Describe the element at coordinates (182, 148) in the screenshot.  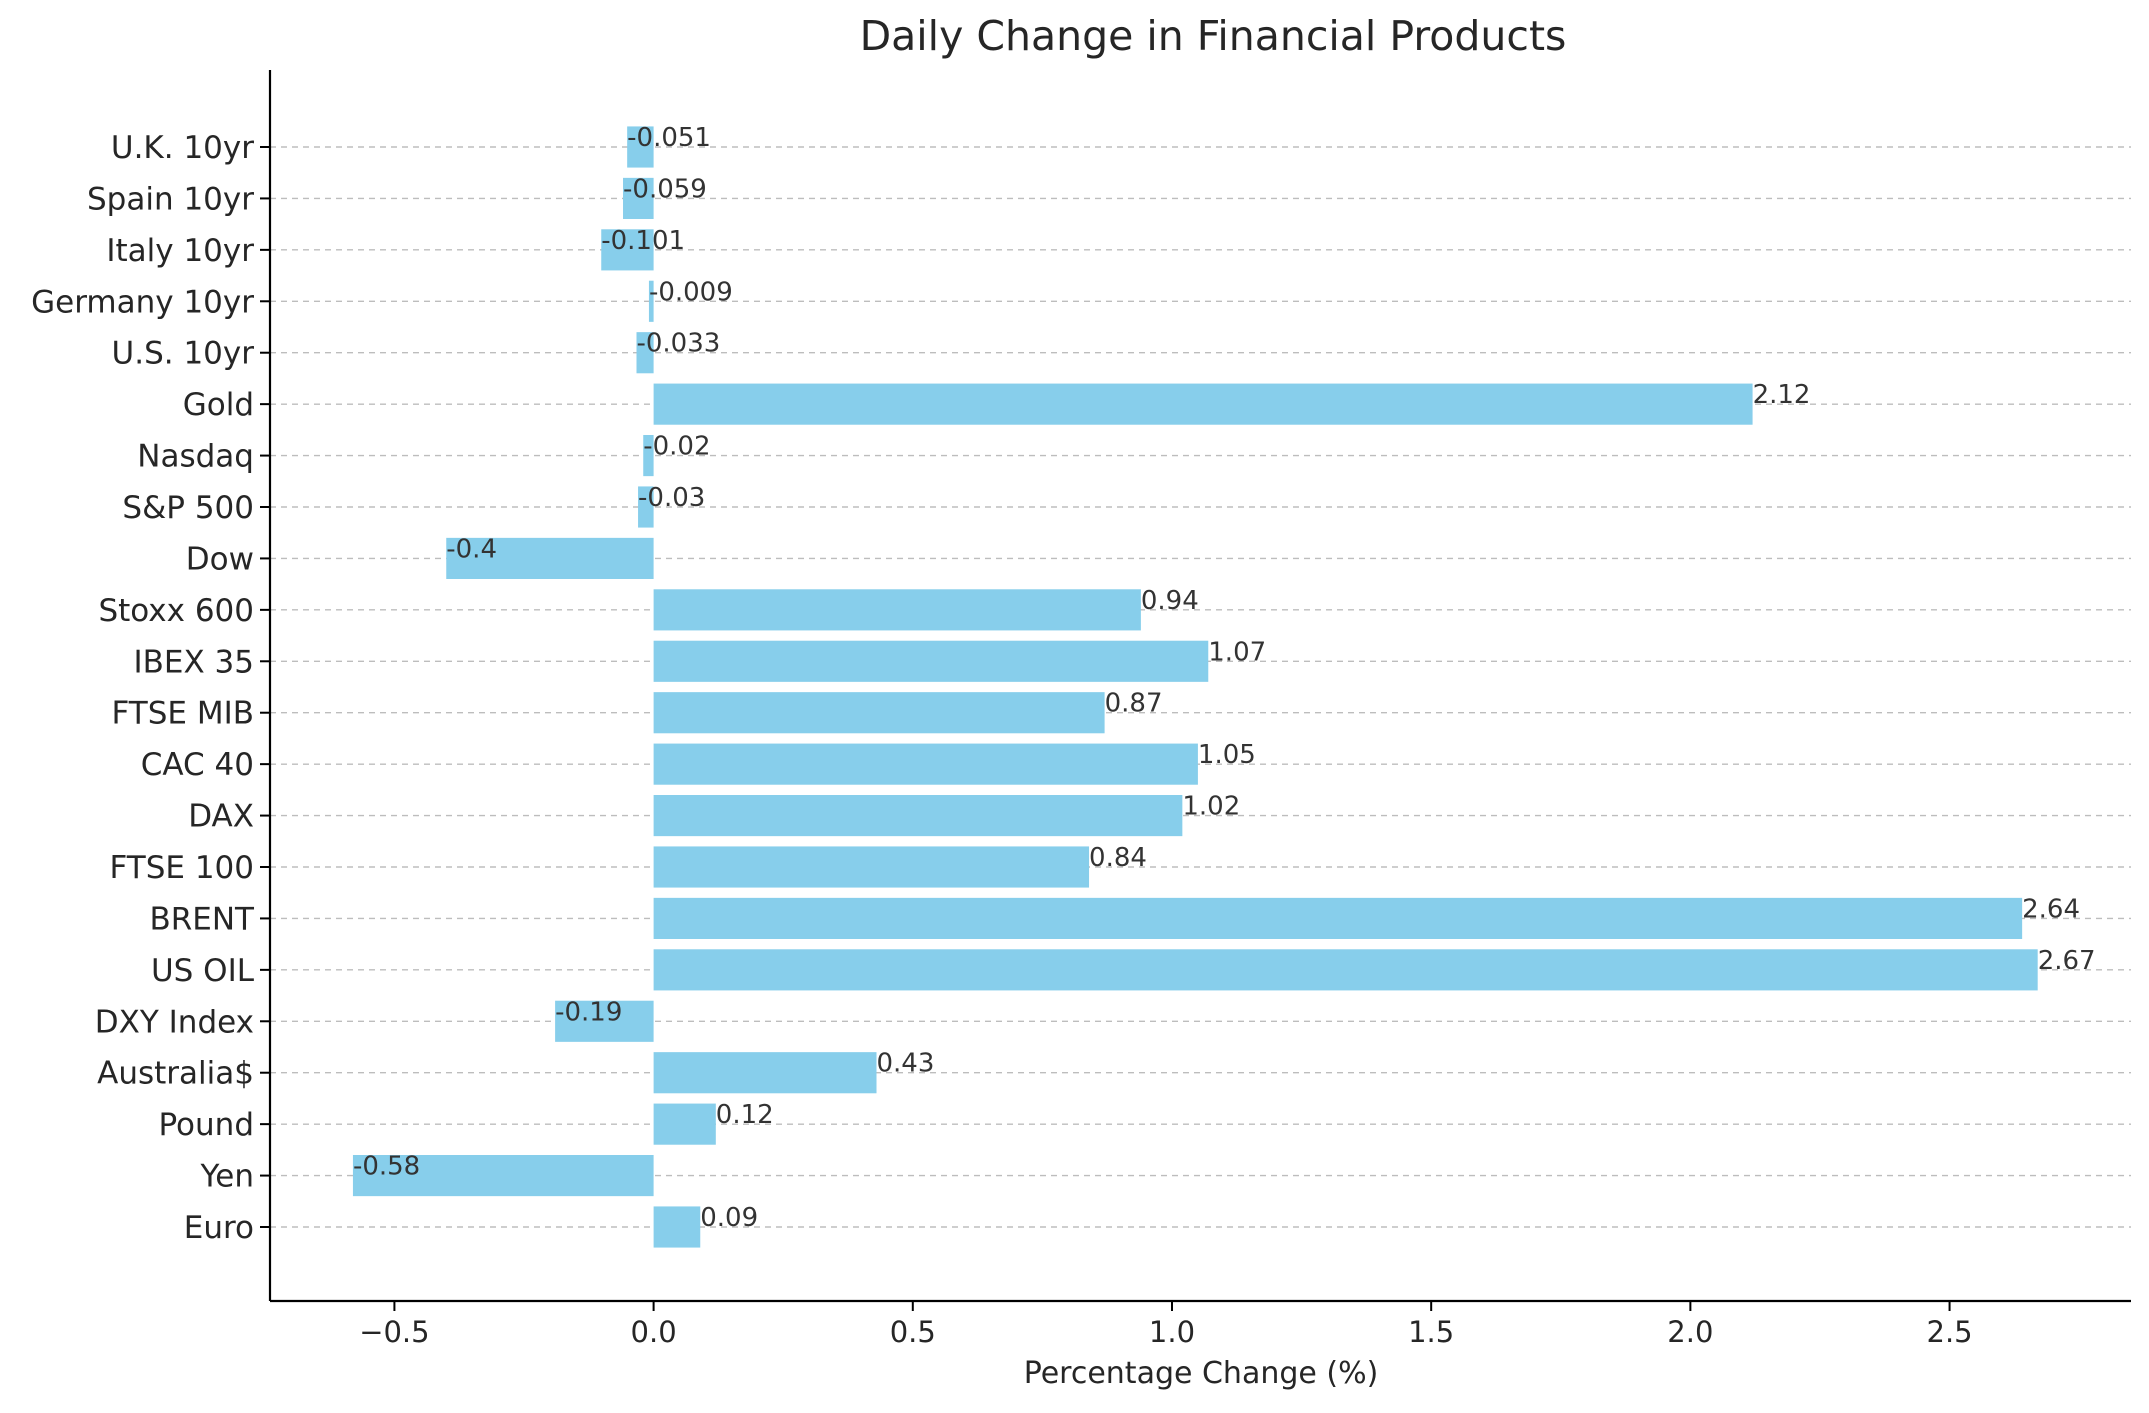
I see `y-tick-label: U.K. 10yr` at that location.